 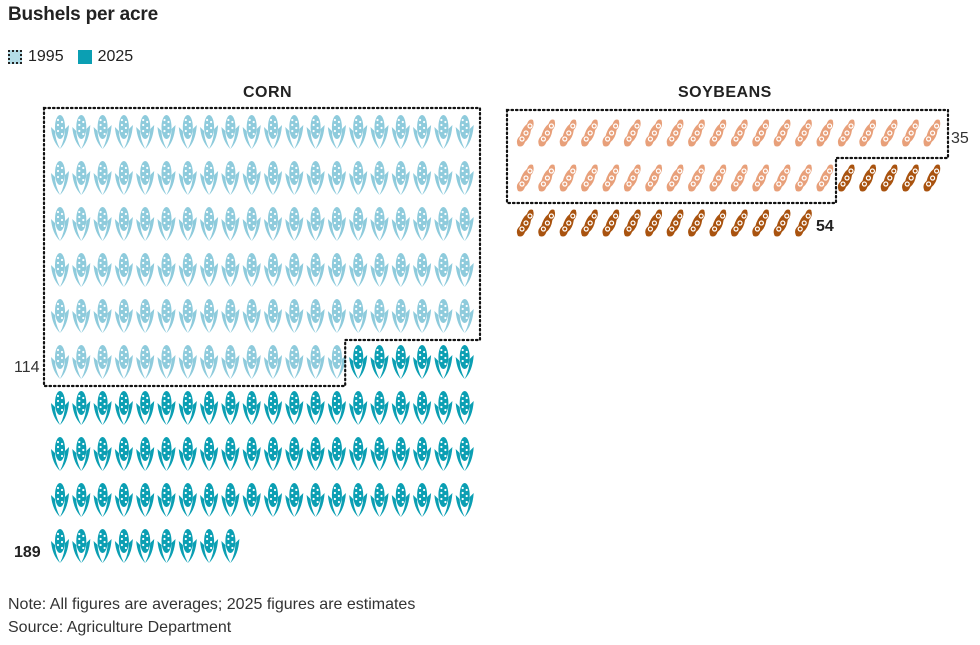 I want to click on legend-swatch-1995, so click(x=15, y=57).